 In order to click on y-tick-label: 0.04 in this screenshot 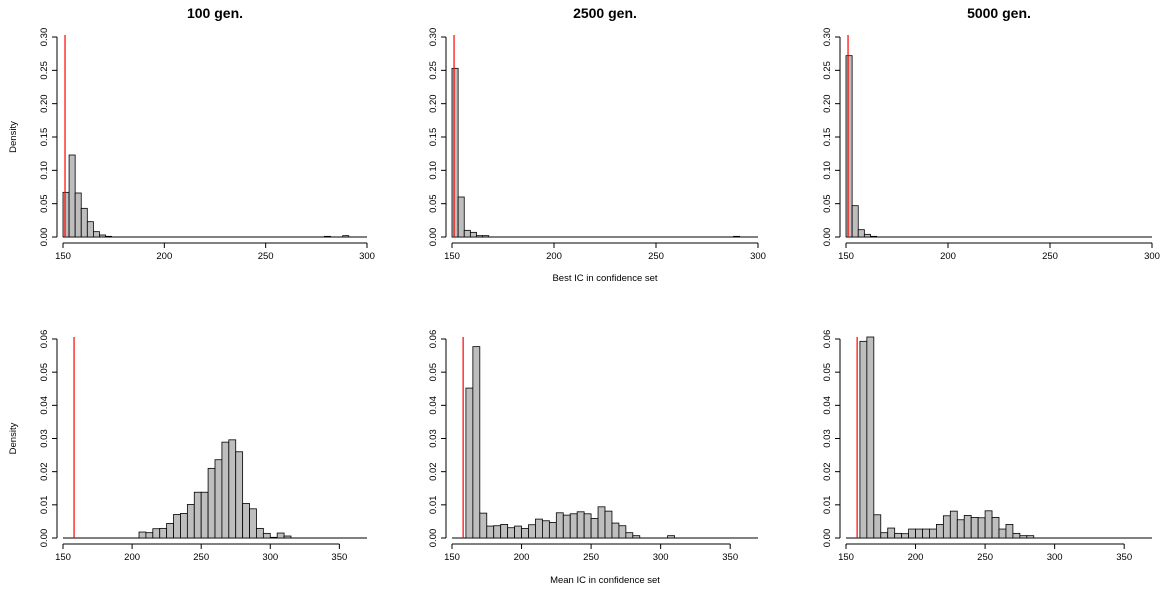, I will do `click(44, 405)`.